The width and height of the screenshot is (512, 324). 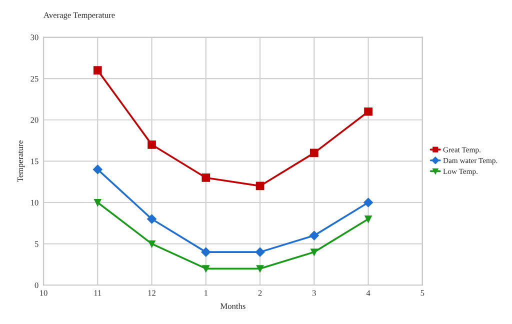 I want to click on y-tick-label: 30, so click(x=34, y=37).